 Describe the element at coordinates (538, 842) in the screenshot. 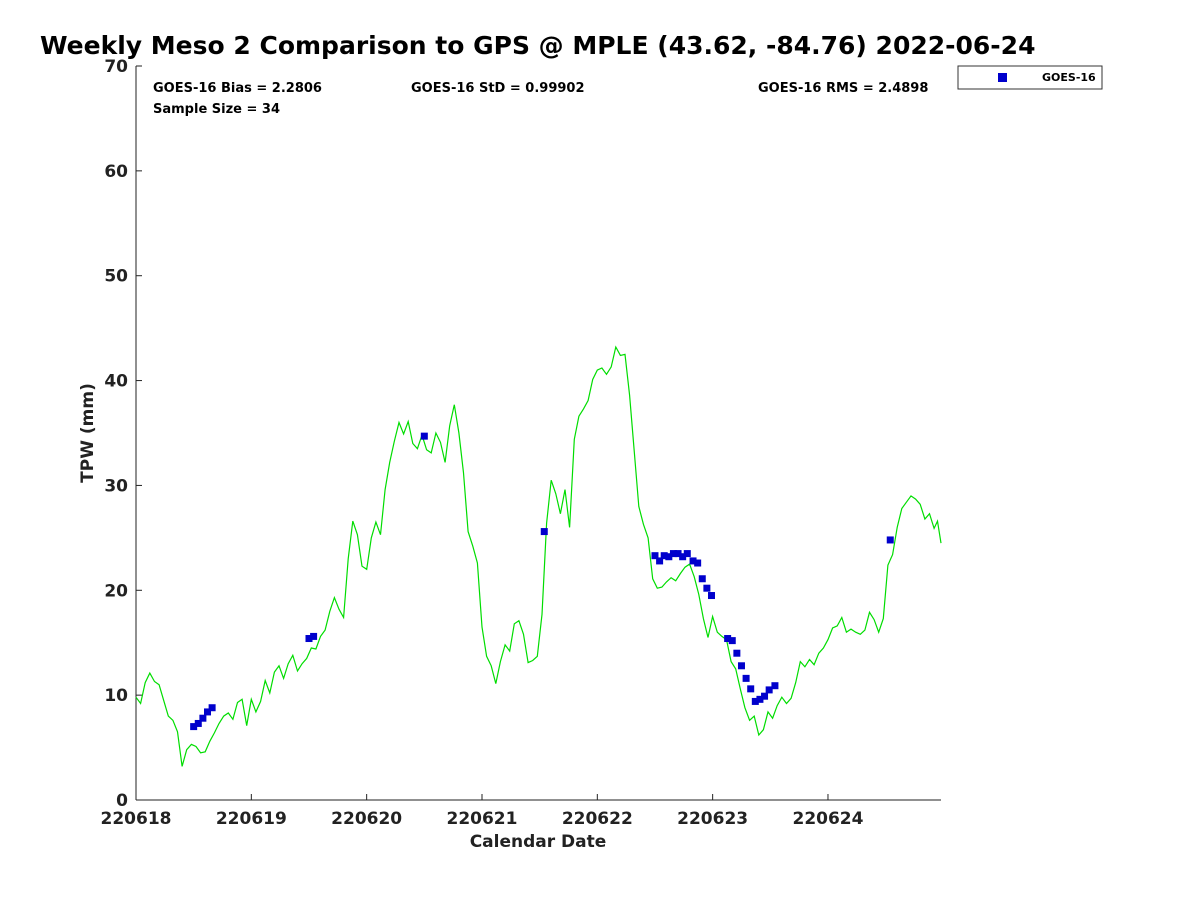

I see `x-axis-label: Calendar Date` at that location.